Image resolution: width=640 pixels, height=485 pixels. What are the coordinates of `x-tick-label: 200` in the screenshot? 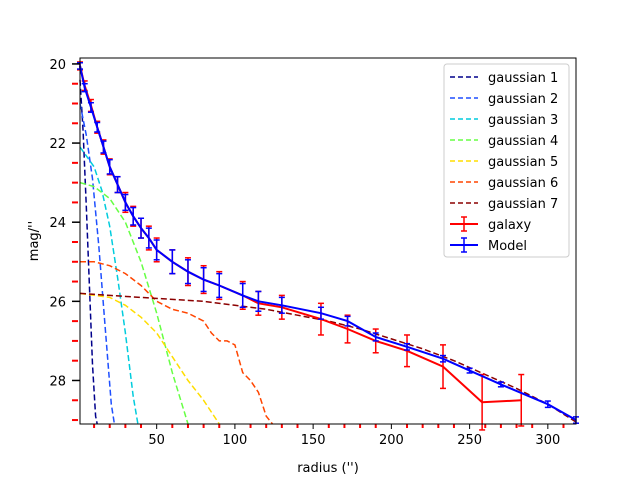 It's located at (391, 440).